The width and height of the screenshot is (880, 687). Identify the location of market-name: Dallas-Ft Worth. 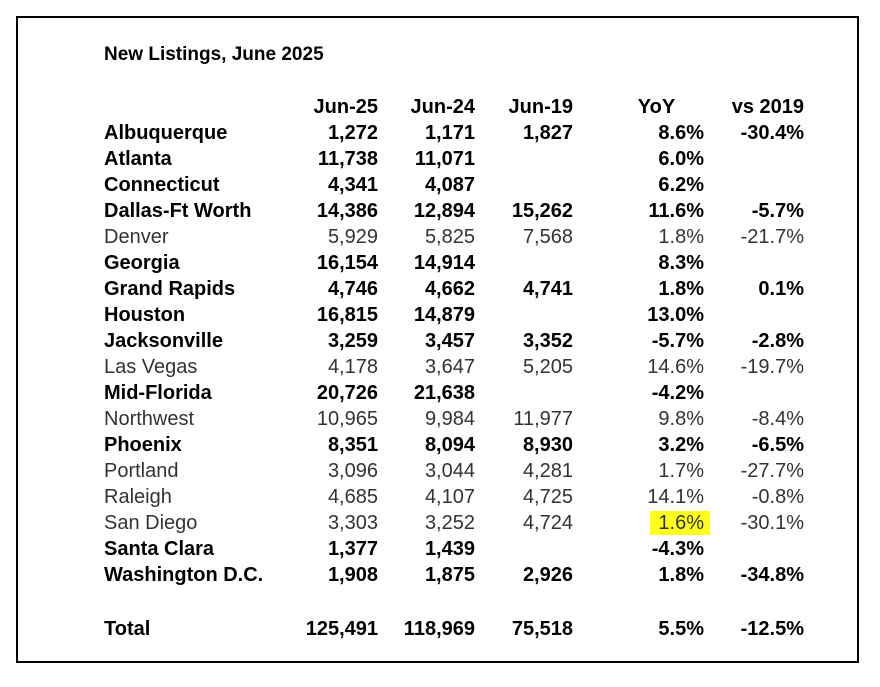
(178, 210).